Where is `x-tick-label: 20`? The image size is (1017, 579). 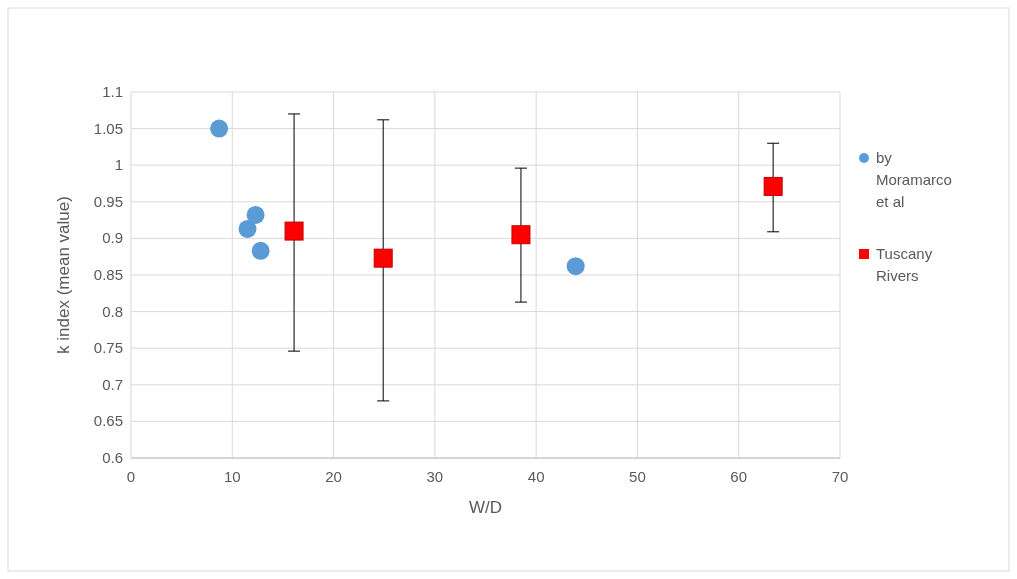
x-tick-label: 20 is located at coordinates (333, 476).